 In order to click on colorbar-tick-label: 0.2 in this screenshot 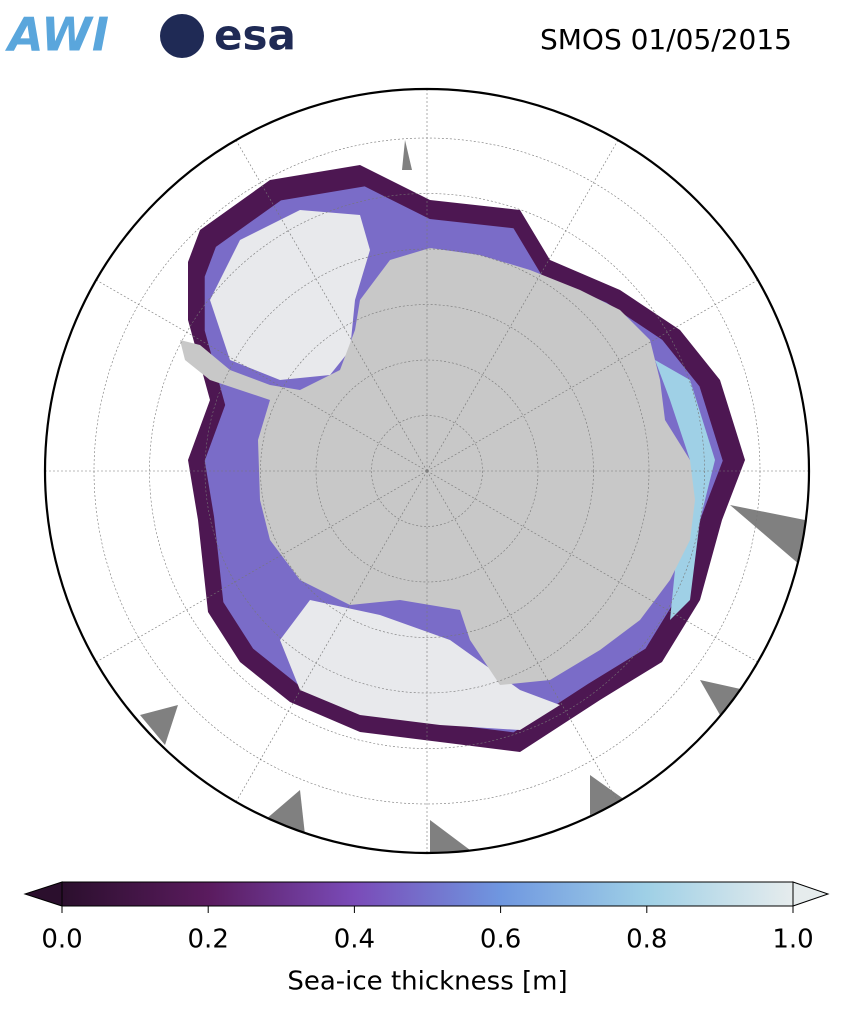, I will do `click(208, 940)`.